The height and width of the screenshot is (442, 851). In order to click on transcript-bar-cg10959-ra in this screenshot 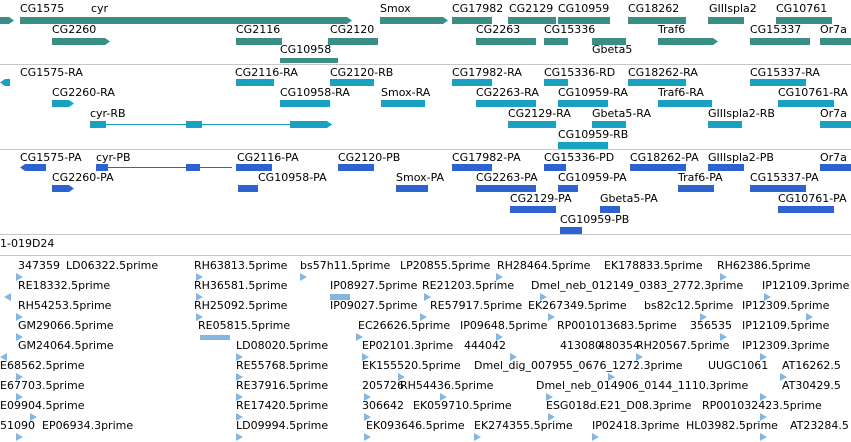, I will do `click(583, 103)`.